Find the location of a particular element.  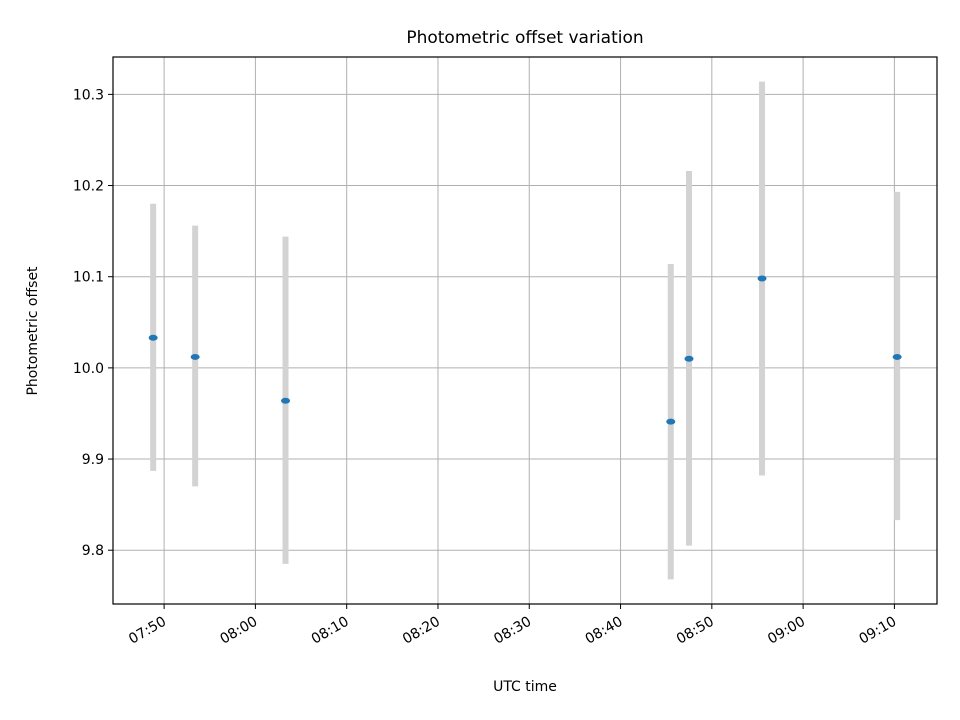

y-axis: 9.8 9.9 10.0 10.1 10.2 10.3 is located at coordinates (93, 323).